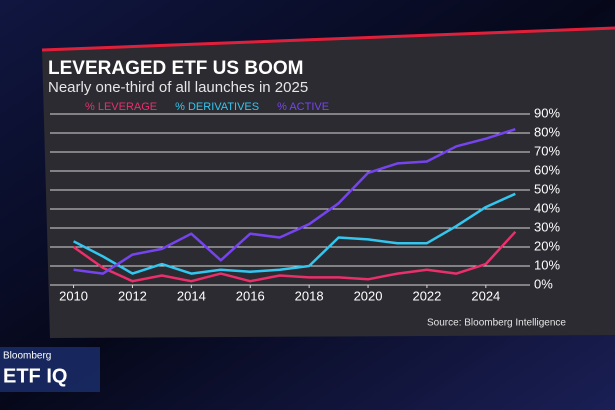  What do you see at coordinates (309, 295) in the screenshot?
I see `x-tick-label: 2018` at bounding box center [309, 295].